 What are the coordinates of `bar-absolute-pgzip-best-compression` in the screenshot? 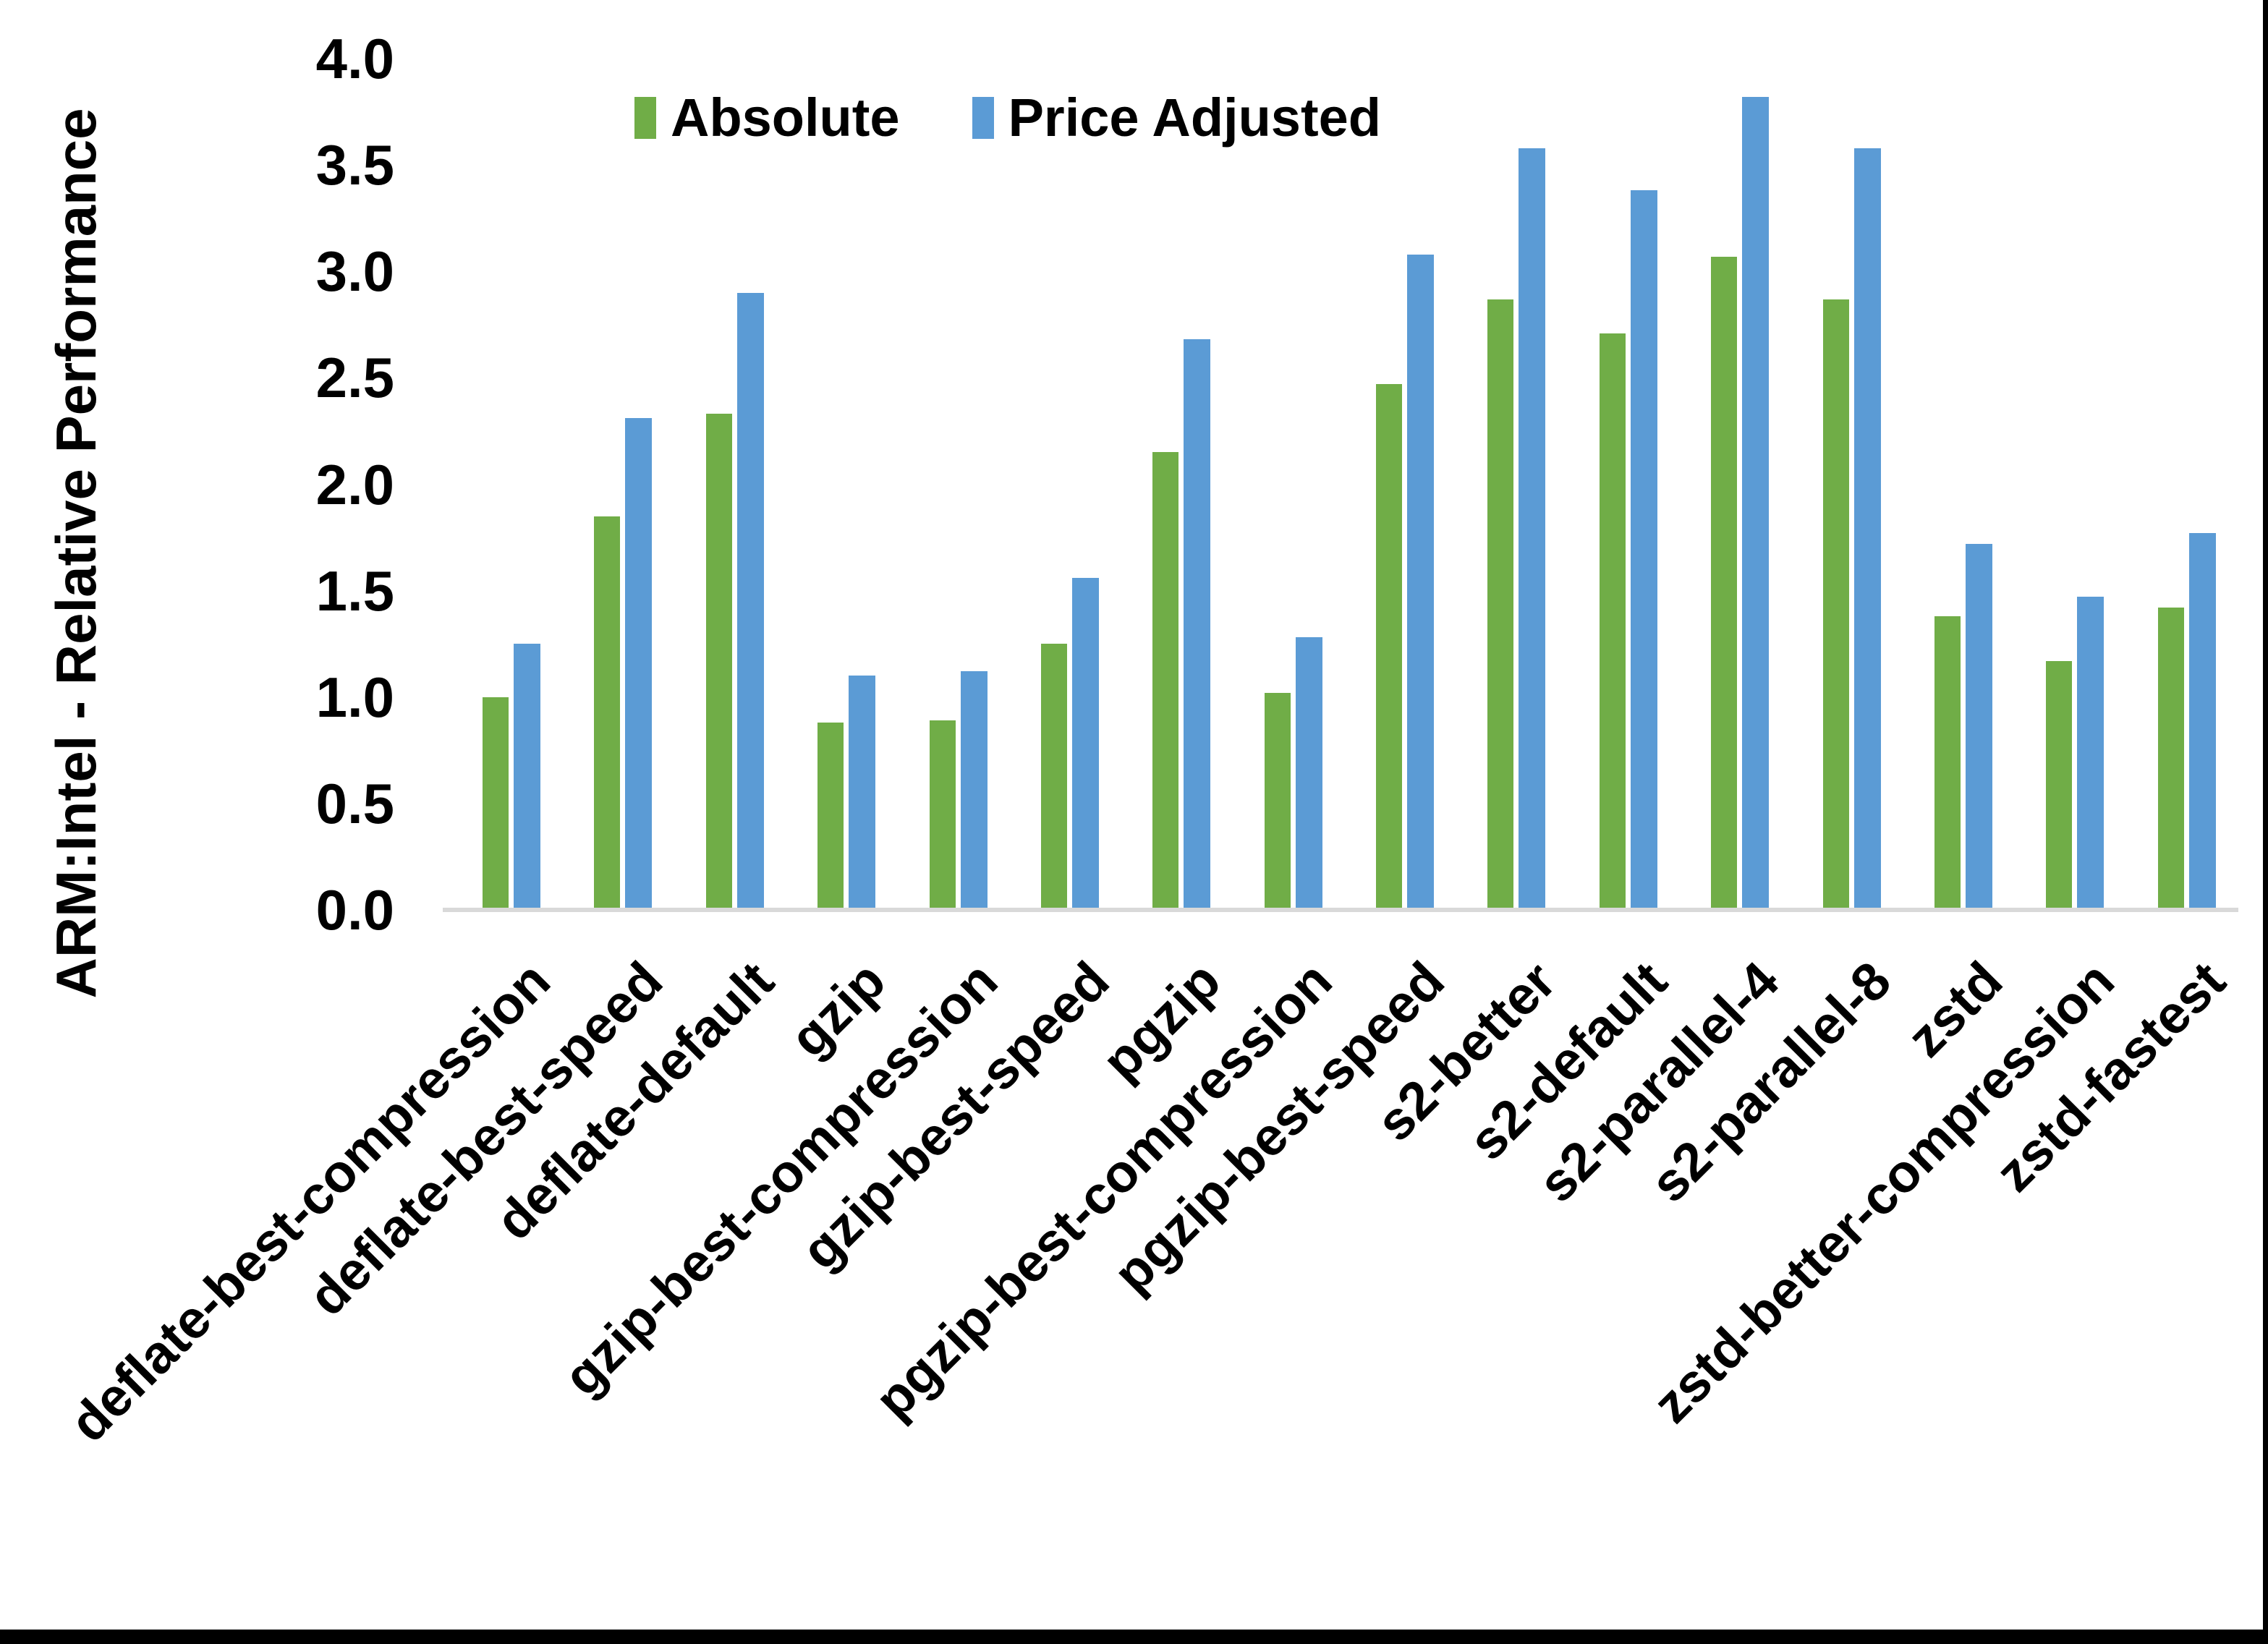 It's located at (1277, 801).